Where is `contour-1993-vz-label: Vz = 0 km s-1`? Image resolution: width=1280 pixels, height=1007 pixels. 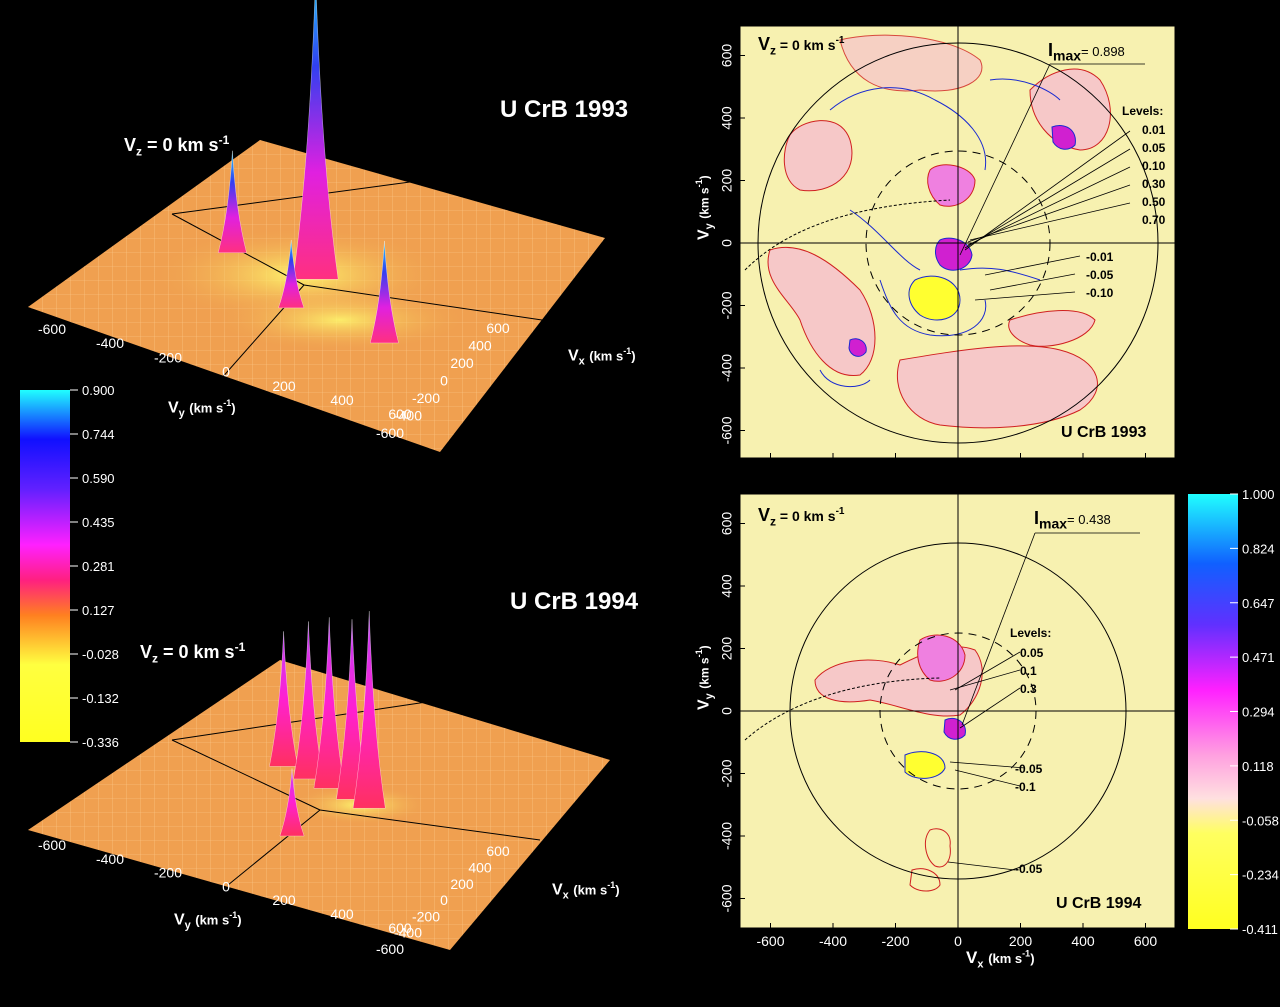
contour-1993-vz-label: Vz = 0 km s-1 is located at coordinates (801, 46).